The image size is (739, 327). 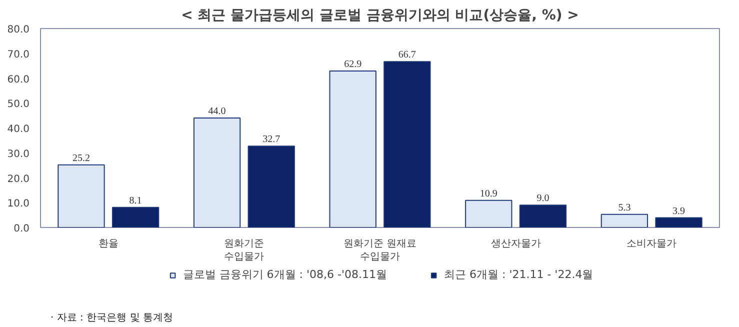 What do you see at coordinates (380, 16) in the screenshot?
I see `chart-title: < 최근 물가급등세의 글로벌 금융위기와의 비교(상승율, %) >` at bounding box center [380, 16].